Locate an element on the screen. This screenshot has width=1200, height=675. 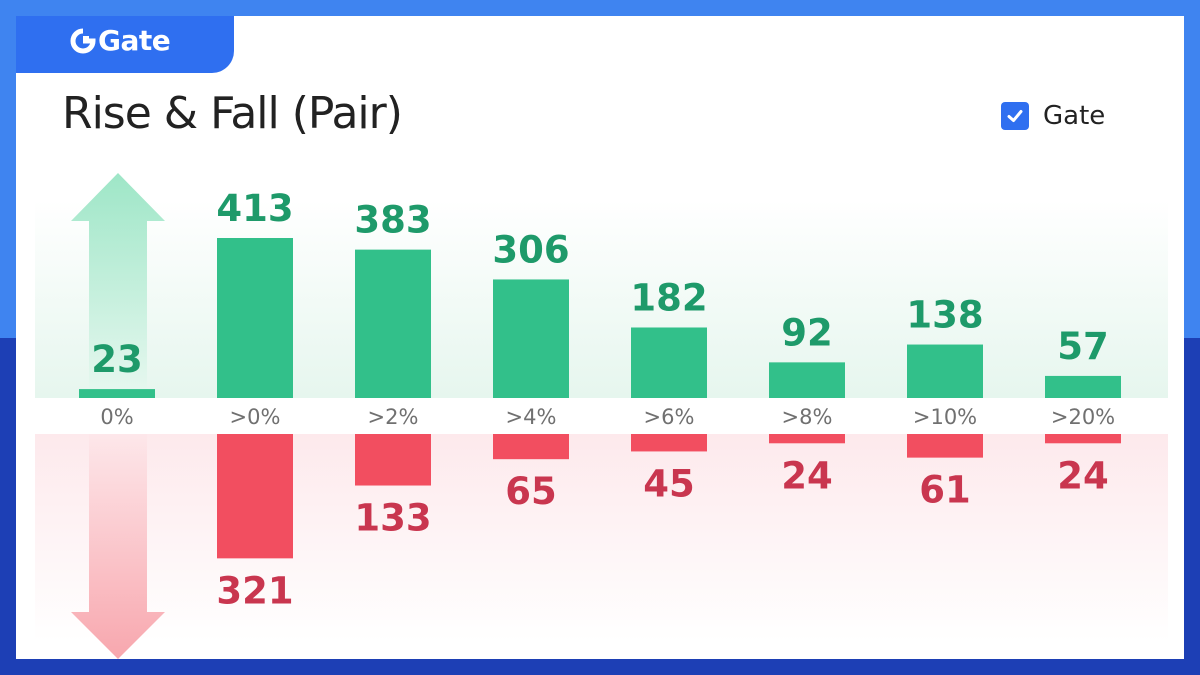
legend: Gate is located at coordinates (1053, 116).